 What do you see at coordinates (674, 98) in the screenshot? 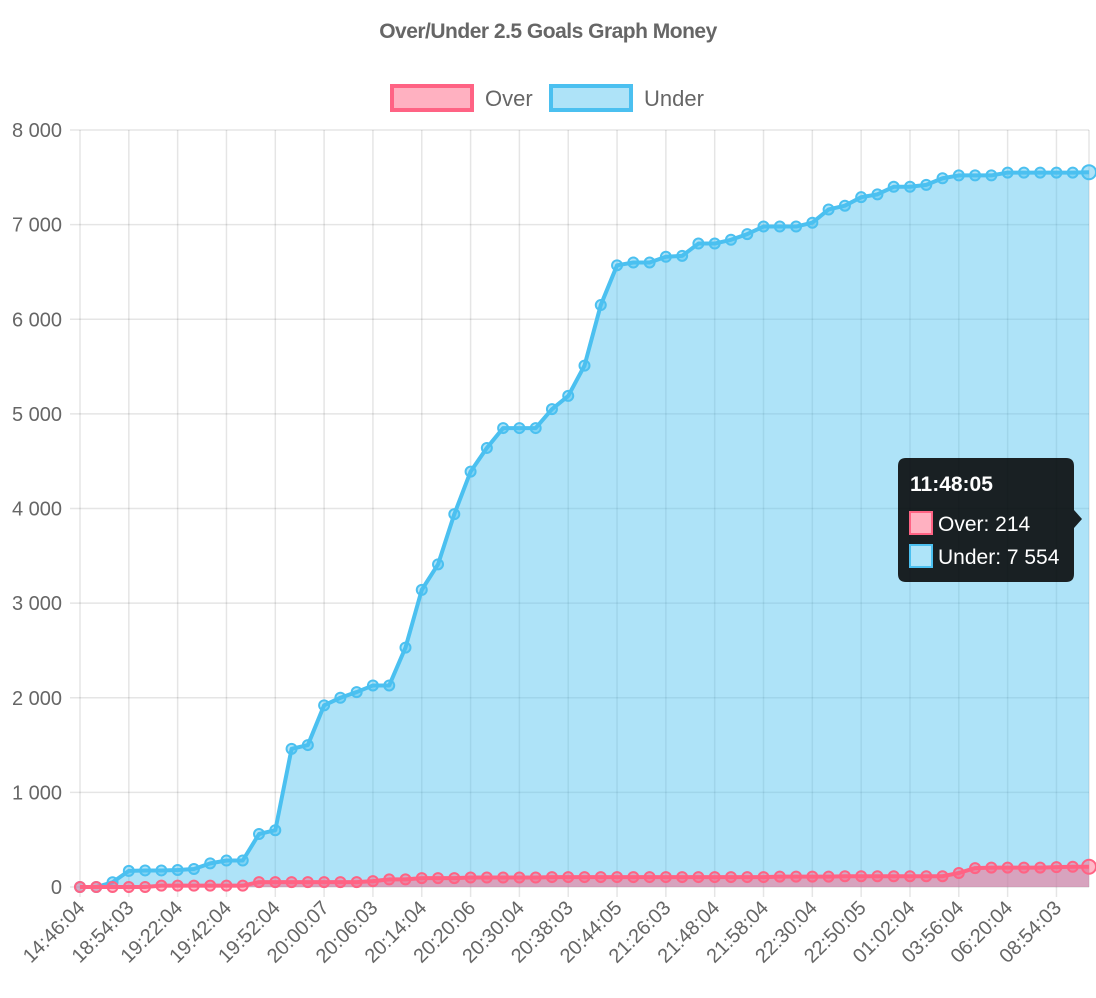
I see `legend-under-label: Under` at bounding box center [674, 98].